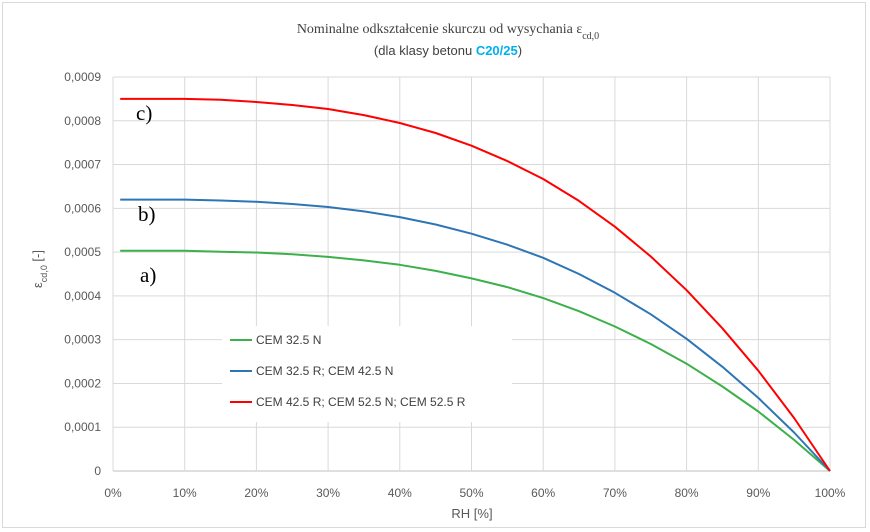 This screenshot has height=532, width=870. What do you see at coordinates (471, 493) in the screenshot?
I see `x-tick-label: 50%` at bounding box center [471, 493].